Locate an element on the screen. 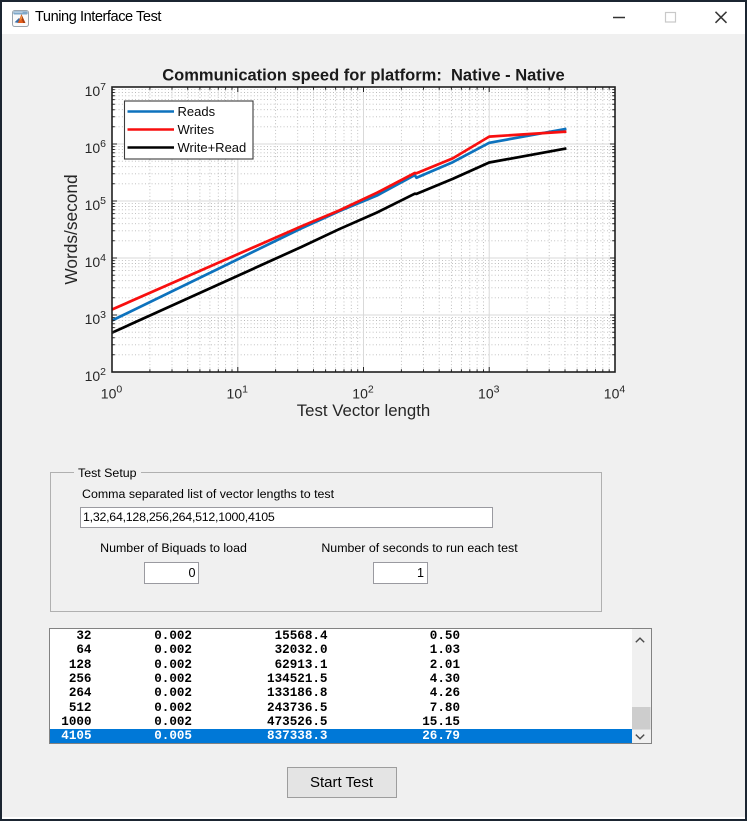 The image size is (747, 821). svg-text: 10⁰ is located at coordinates (112, 393).